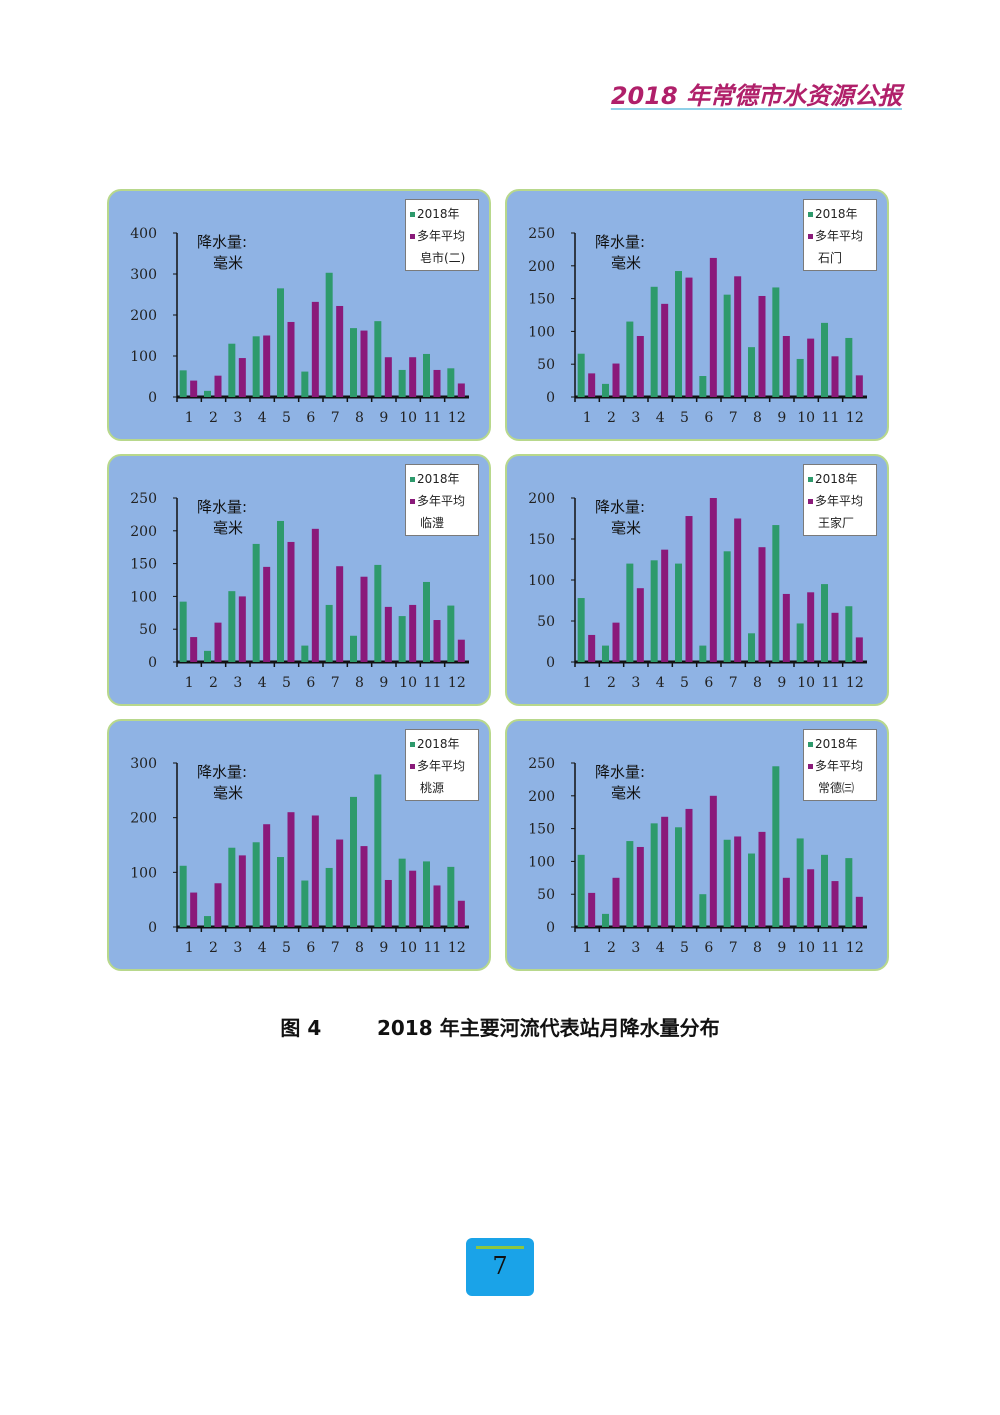  What do you see at coordinates (757, 683) in the screenshot?
I see `x-tick-label: 8` at bounding box center [757, 683].